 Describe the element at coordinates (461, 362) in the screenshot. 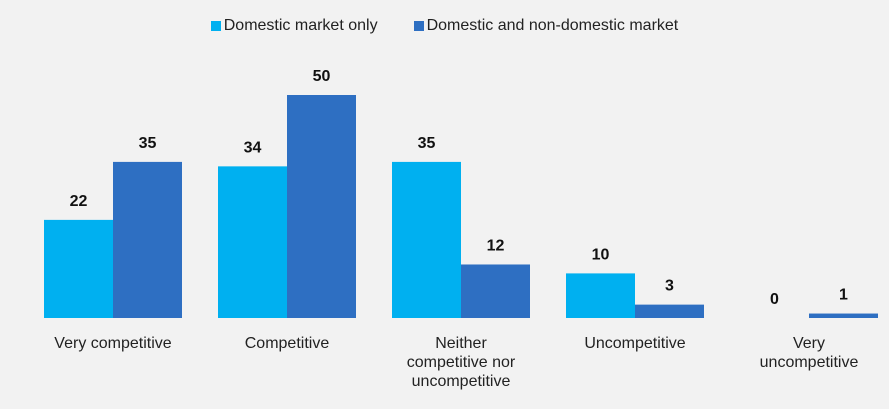

I see `x-tick-label: Neither competitive nor uncompetitive` at that location.